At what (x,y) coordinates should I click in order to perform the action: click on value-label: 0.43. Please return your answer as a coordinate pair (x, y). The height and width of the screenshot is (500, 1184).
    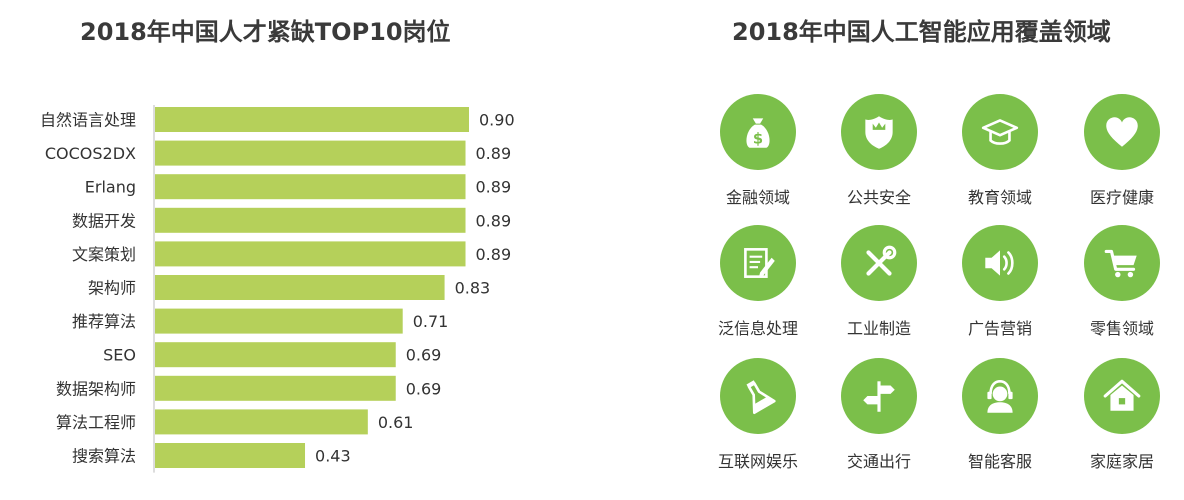
    Looking at the image, I should click on (333, 456).